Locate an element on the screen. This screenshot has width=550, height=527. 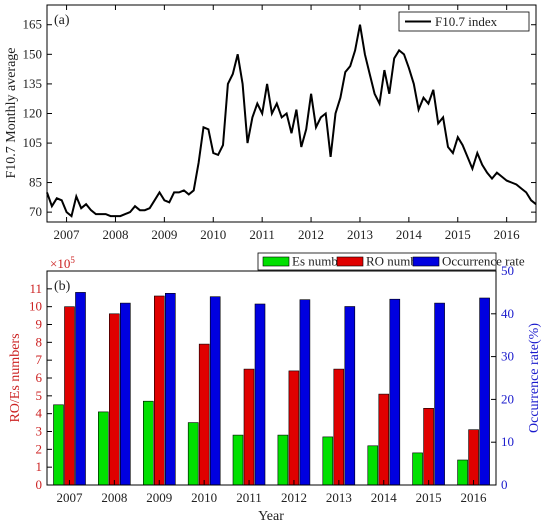
panel-b-x-tick-label: 2015 is located at coordinates (429, 497).